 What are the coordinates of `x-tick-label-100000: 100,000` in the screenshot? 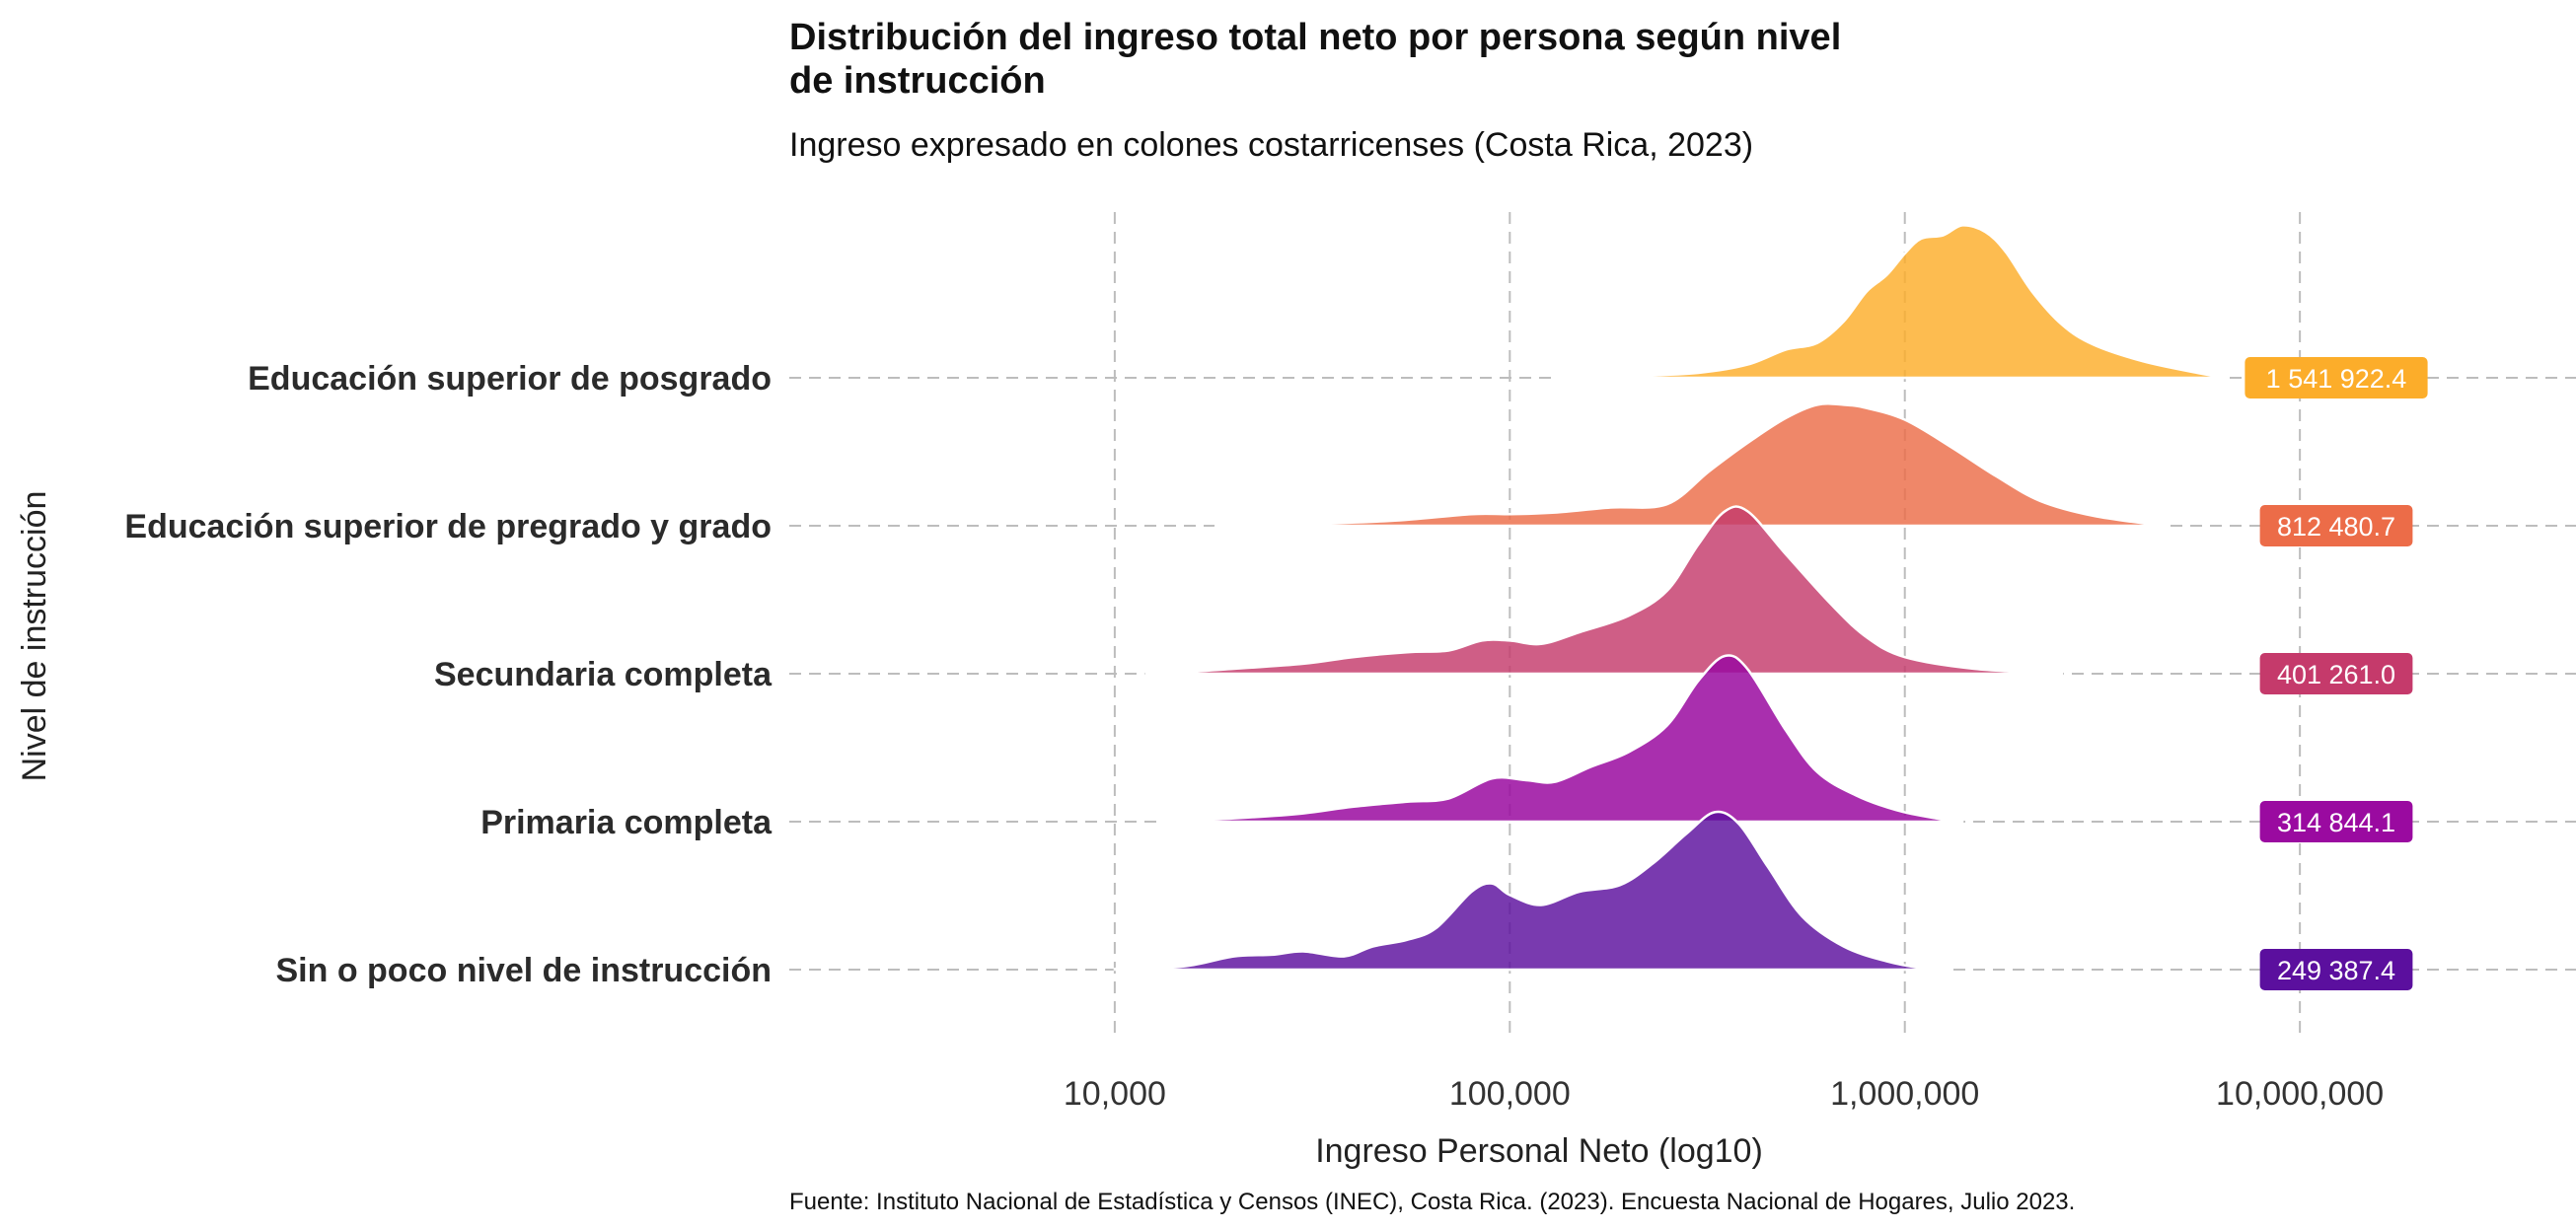 It's located at (1510, 1094).